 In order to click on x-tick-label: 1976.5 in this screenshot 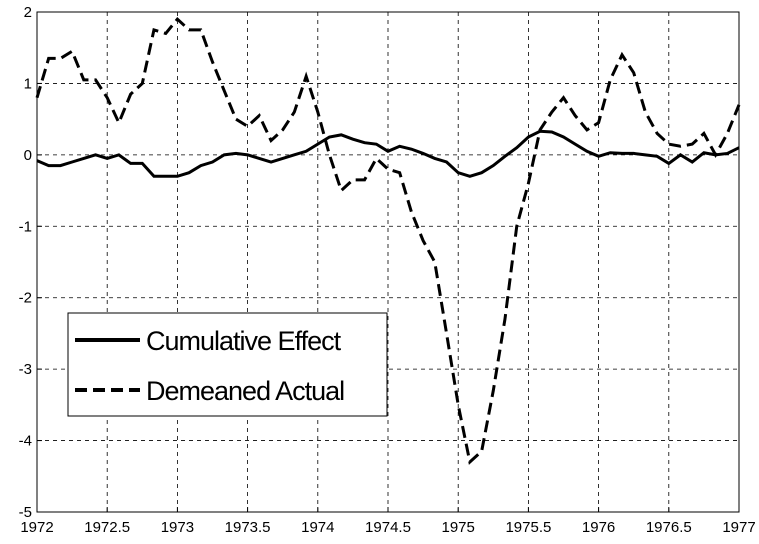, I will do `click(669, 527)`.